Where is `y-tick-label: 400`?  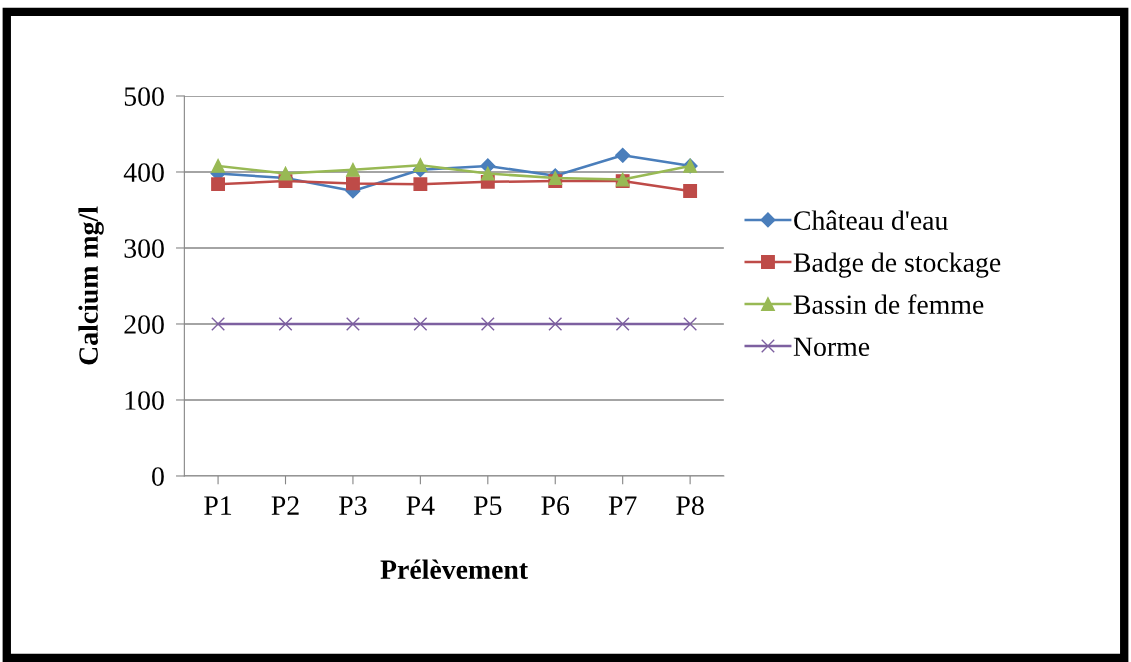
y-tick-label: 400 is located at coordinates (143, 172).